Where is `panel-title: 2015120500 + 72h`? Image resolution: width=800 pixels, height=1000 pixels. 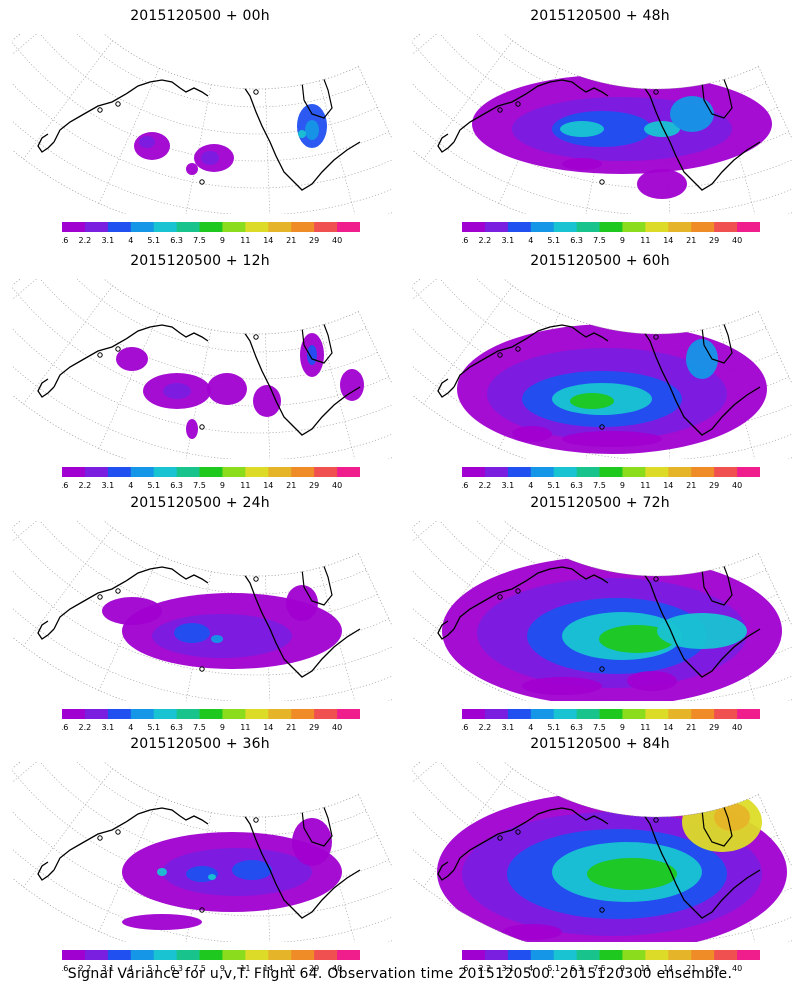 panel-title: 2015120500 + 72h is located at coordinates (600, 503).